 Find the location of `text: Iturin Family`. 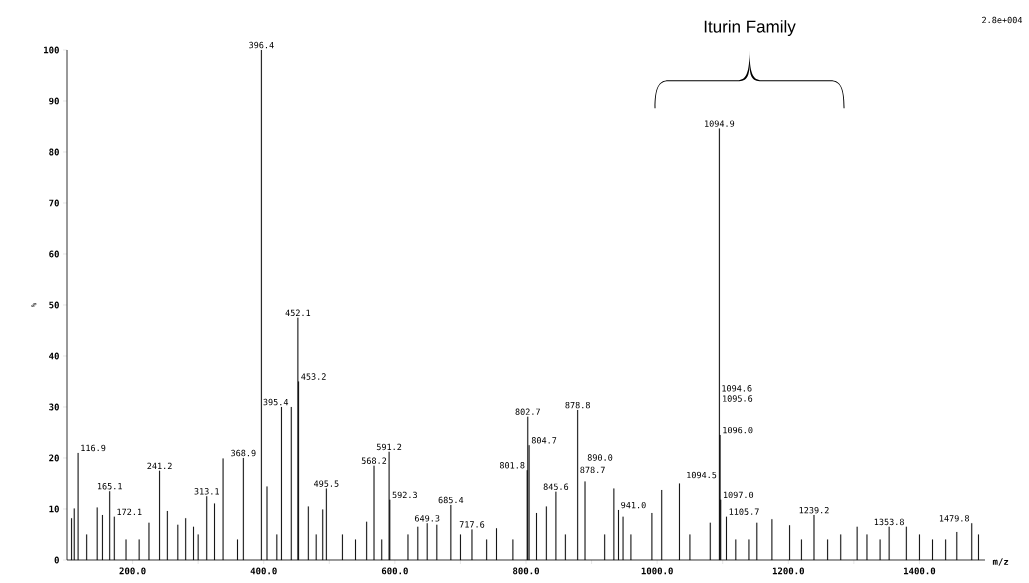

text: Iturin Family is located at coordinates (750, 28).